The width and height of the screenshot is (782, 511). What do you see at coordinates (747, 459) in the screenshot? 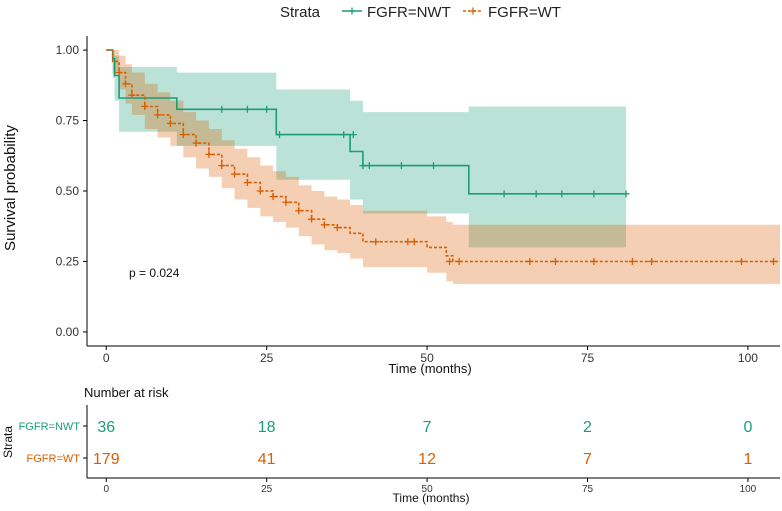
I see `risk-count: 1` at bounding box center [747, 459].